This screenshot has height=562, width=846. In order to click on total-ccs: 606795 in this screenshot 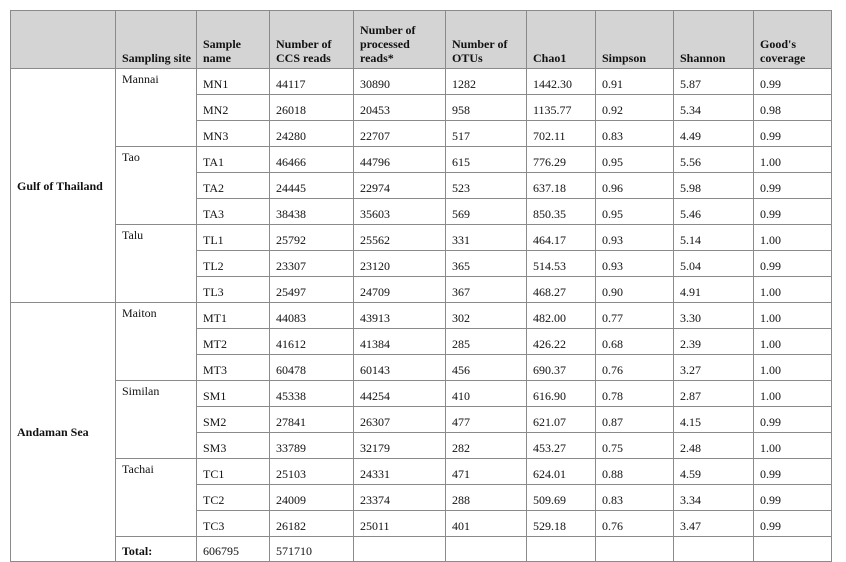, I will do `click(233, 549)`.